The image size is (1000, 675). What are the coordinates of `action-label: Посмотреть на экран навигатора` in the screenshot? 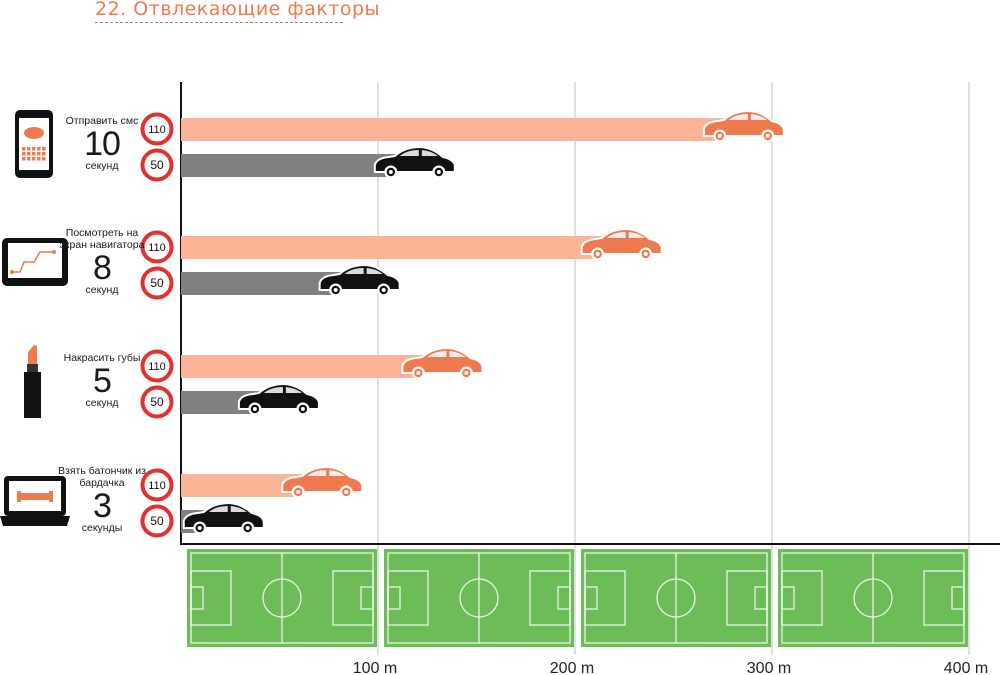 It's located at (102, 239).